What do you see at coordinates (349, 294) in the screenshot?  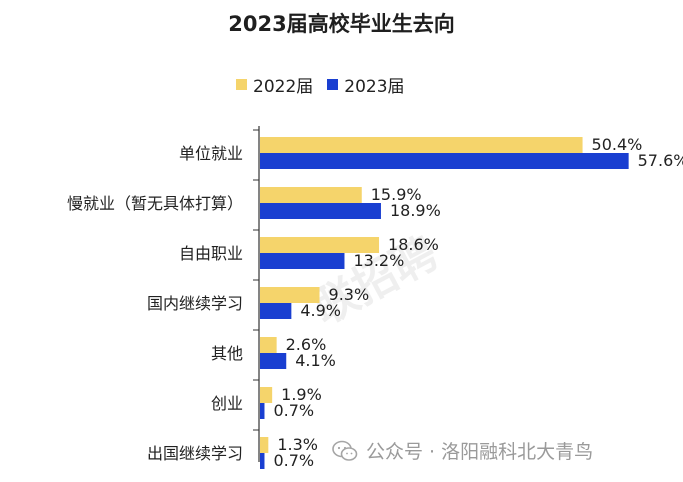 I see `data-label: 9.3%` at bounding box center [349, 294].